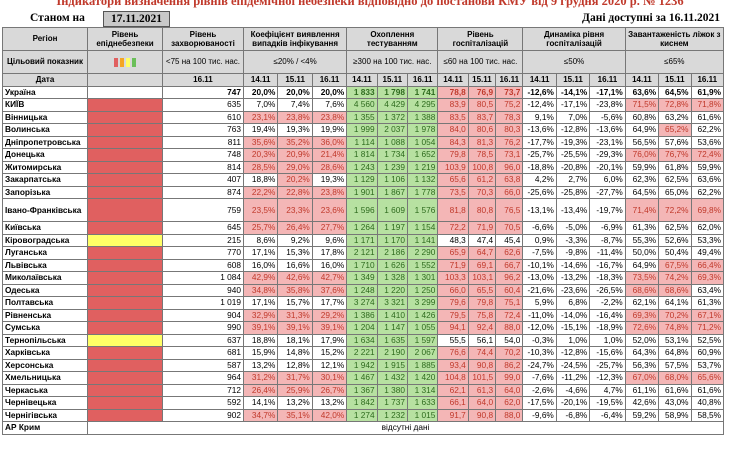 The image size is (740, 460). Describe the element at coordinates (329, 378) in the screenshot. I see `detection-cell: 30,1%` at that location.